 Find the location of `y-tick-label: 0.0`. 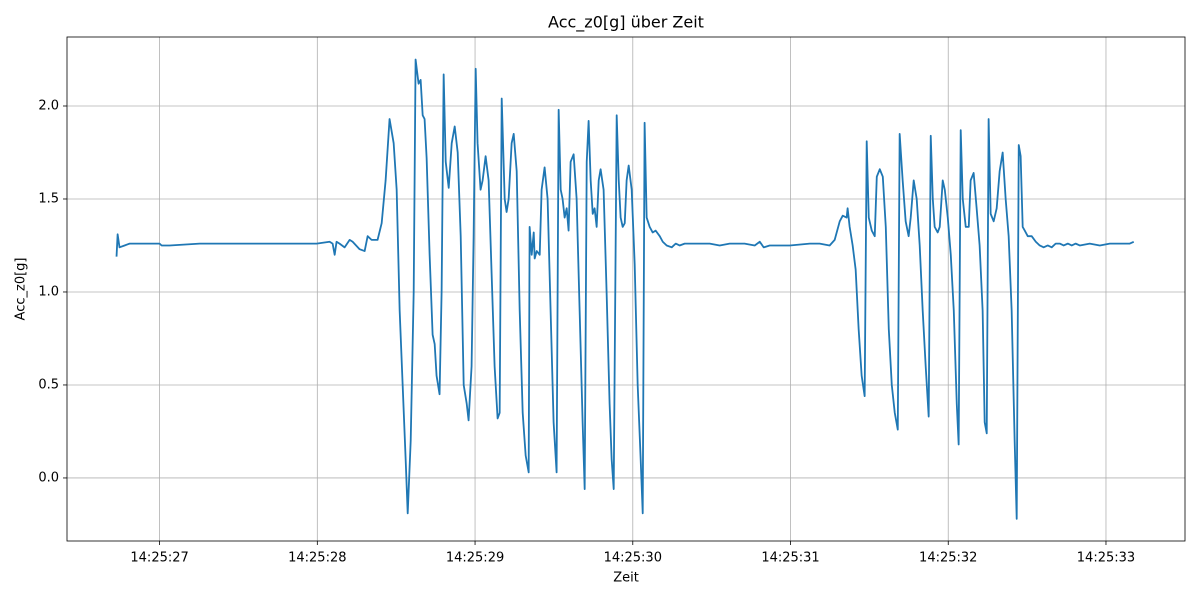

y-tick-label: 0.0 is located at coordinates (48, 477).